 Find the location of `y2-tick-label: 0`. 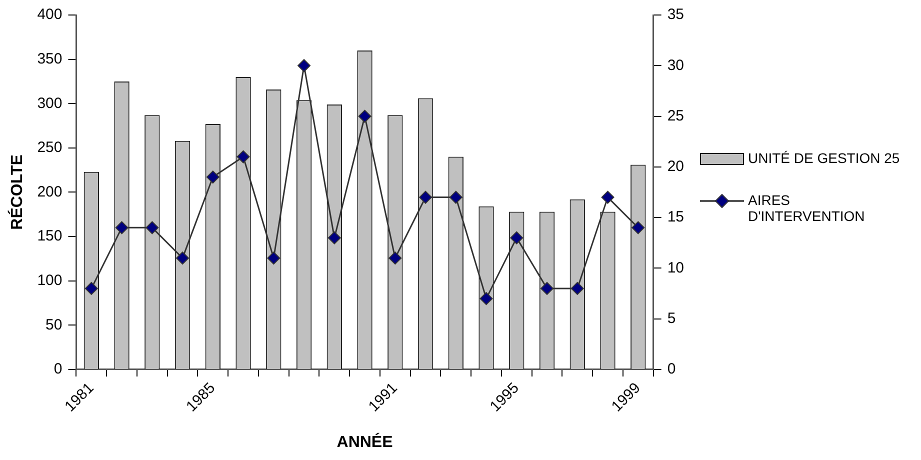

y2-tick-label: 0 is located at coordinates (671, 369).